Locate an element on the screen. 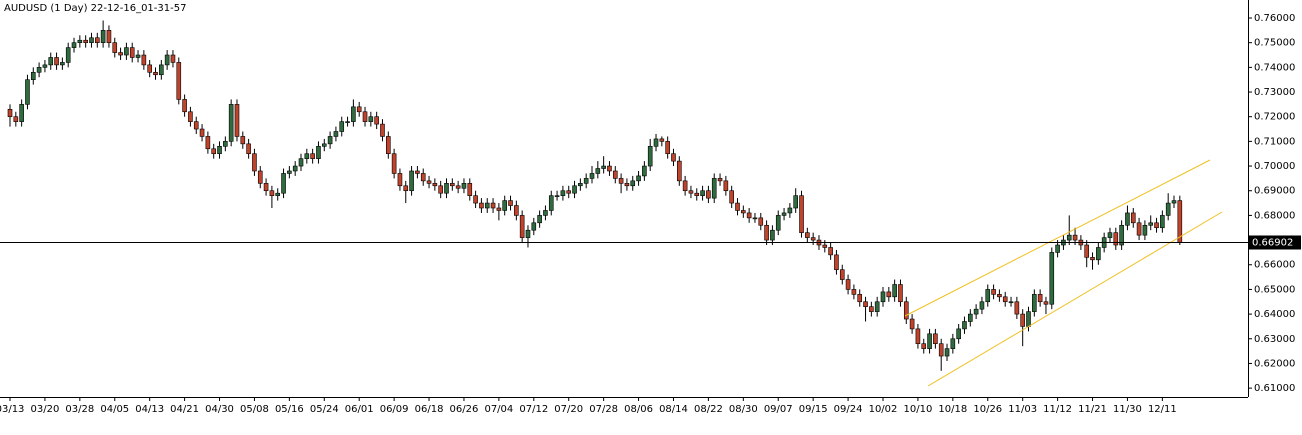  x-tick-label: 06/18 is located at coordinates (429, 409).